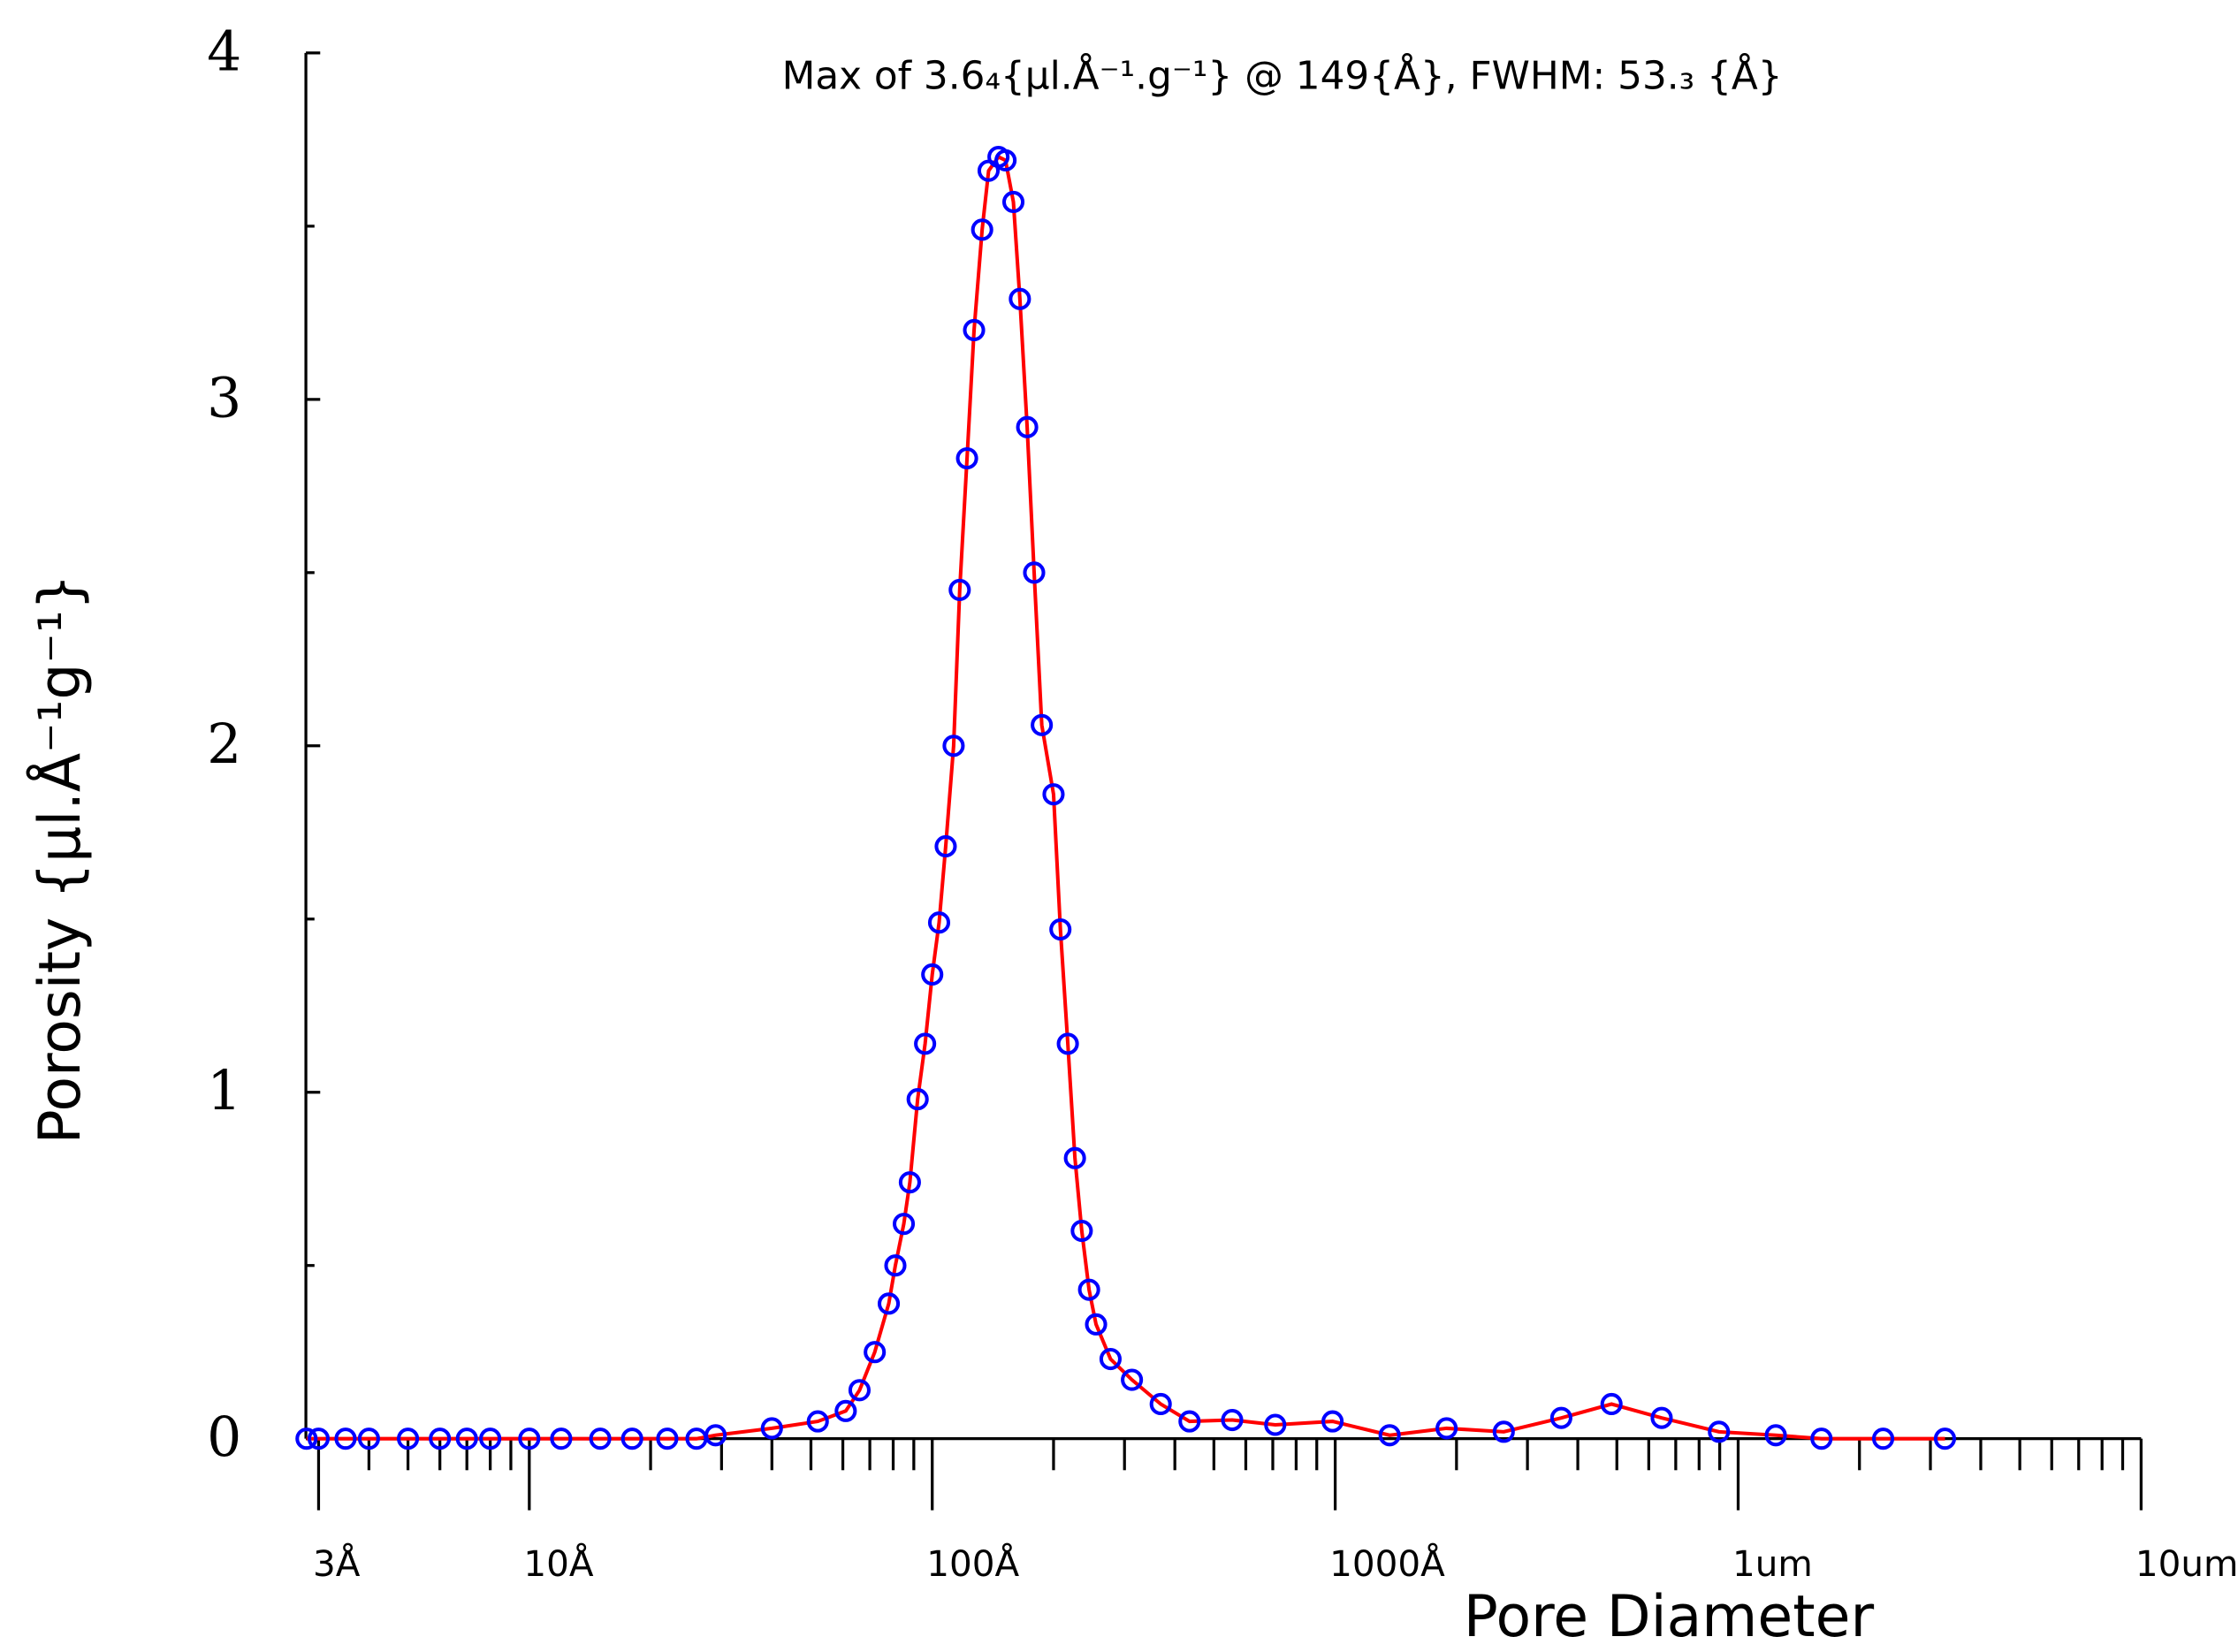 The height and width of the screenshot is (1652, 2238). Describe the element at coordinates (224, 398) in the screenshot. I see `y-tick-label: 3` at that location.